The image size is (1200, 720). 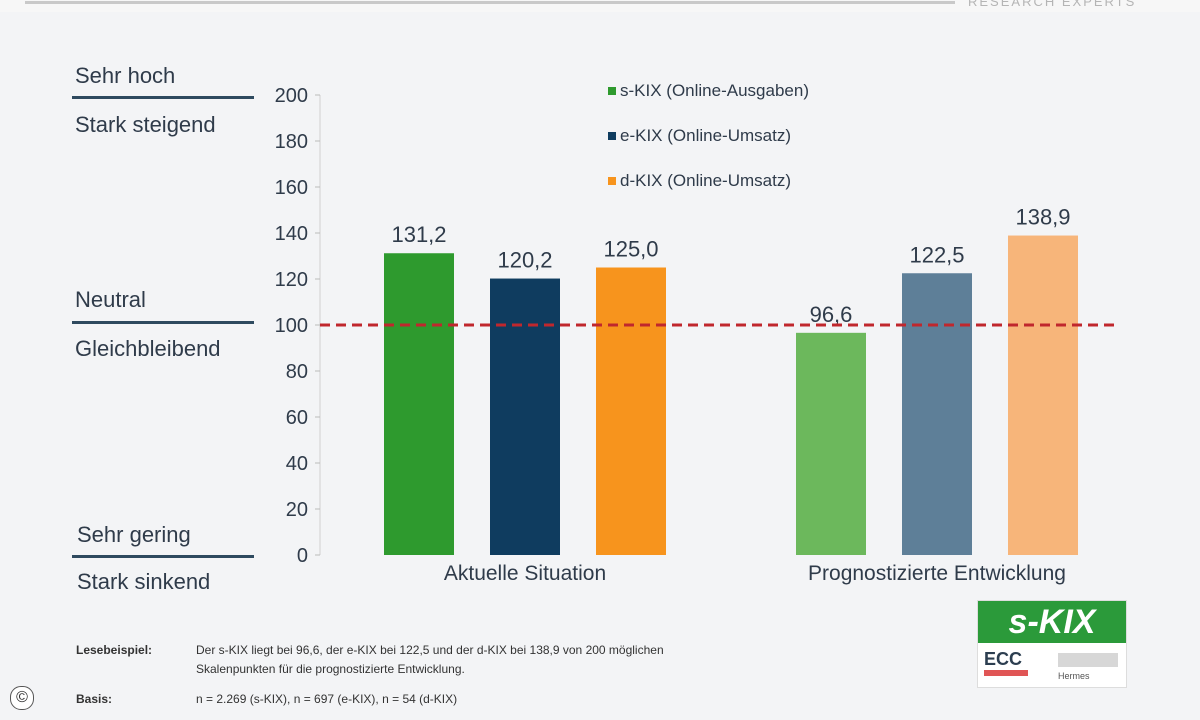 What do you see at coordinates (163, 322) in the screenshot?
I see `scale-divider-mid` at bounding box center [163, 322].